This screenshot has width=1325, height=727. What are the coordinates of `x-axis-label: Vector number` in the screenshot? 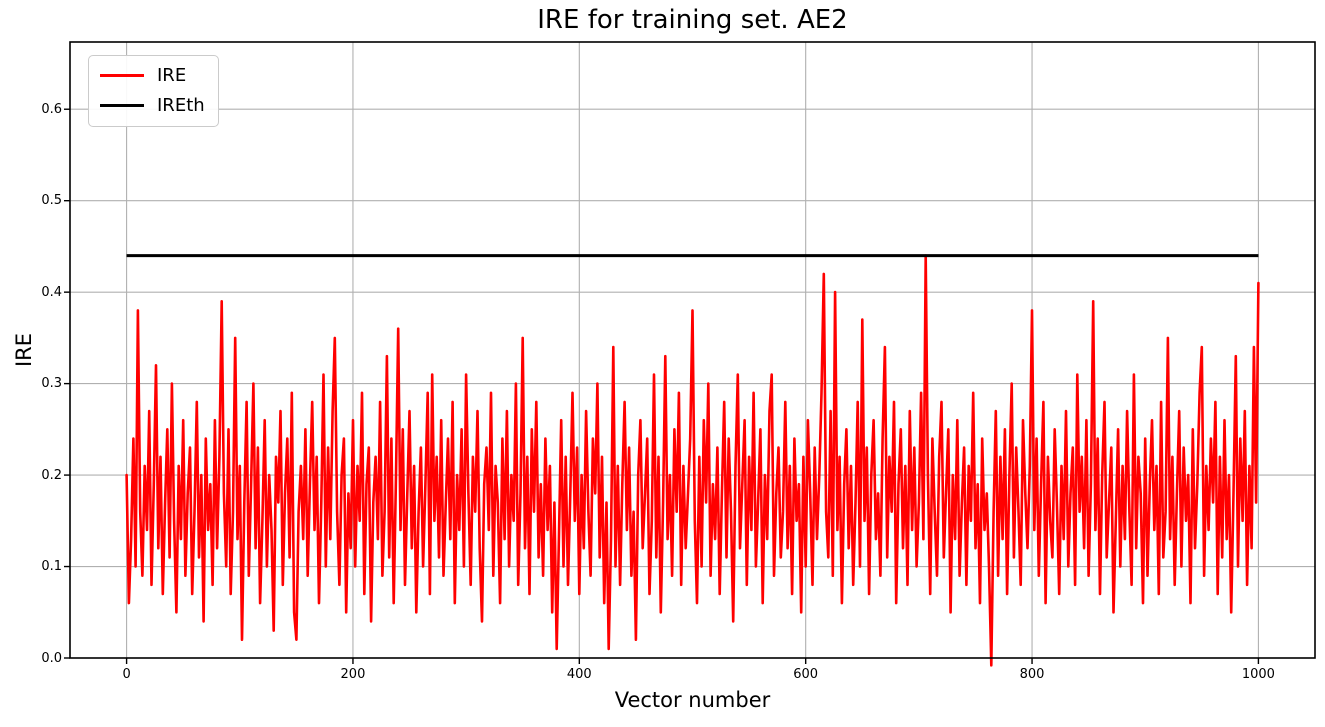 It's located at (692, 700).